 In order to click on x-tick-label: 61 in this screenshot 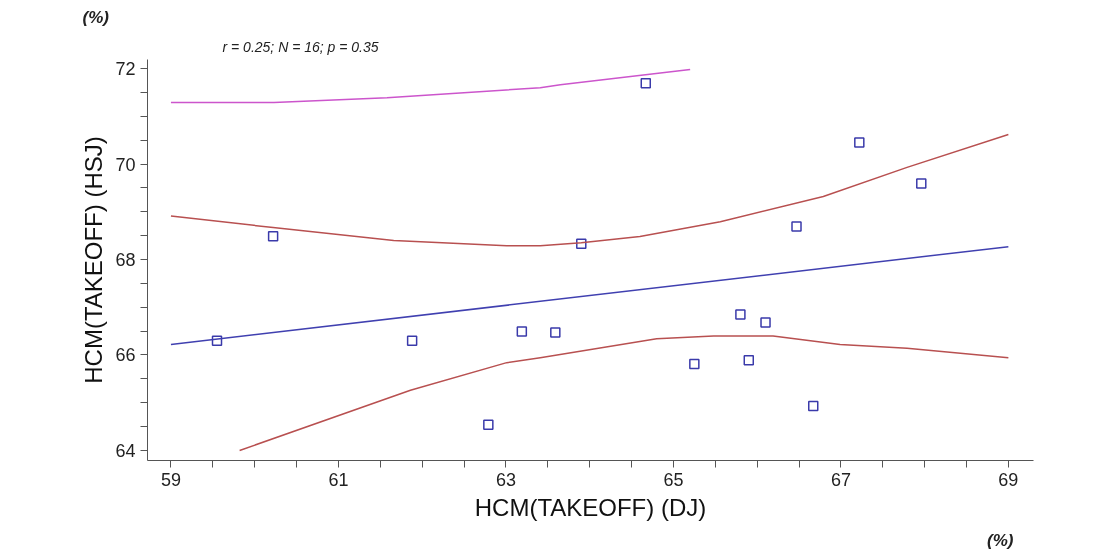, I will do `click(338, 479)`.